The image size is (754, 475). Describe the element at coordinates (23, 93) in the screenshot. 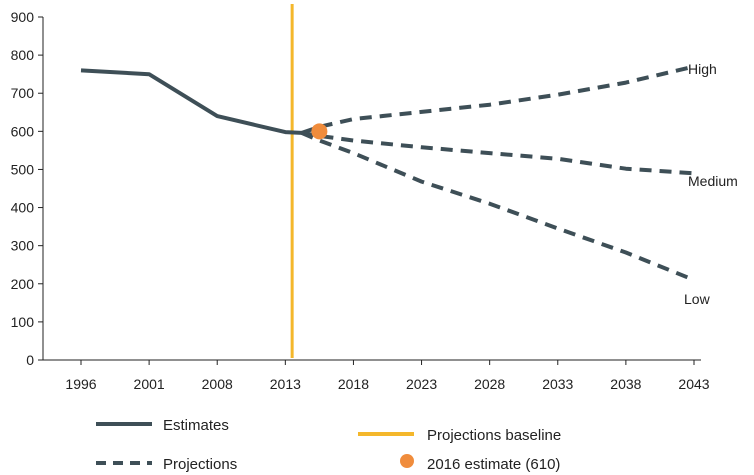

I see `y-tick-label: 700` at that location.